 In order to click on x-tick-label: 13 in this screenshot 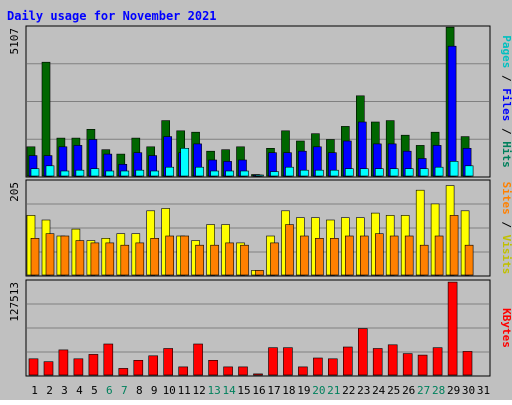, I will do `click(213, 390)`.